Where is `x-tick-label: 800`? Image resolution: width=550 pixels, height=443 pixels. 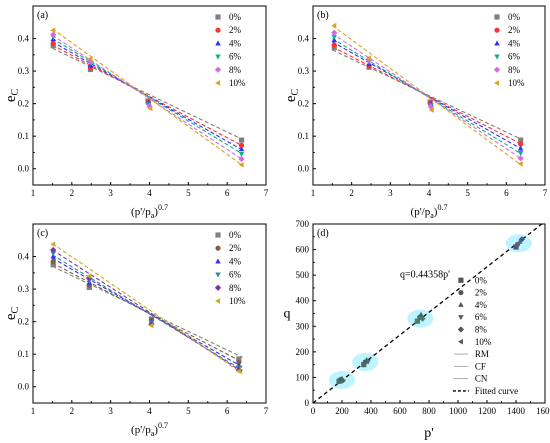
x-tick-label: 800 is located at coordinates (429, 411).